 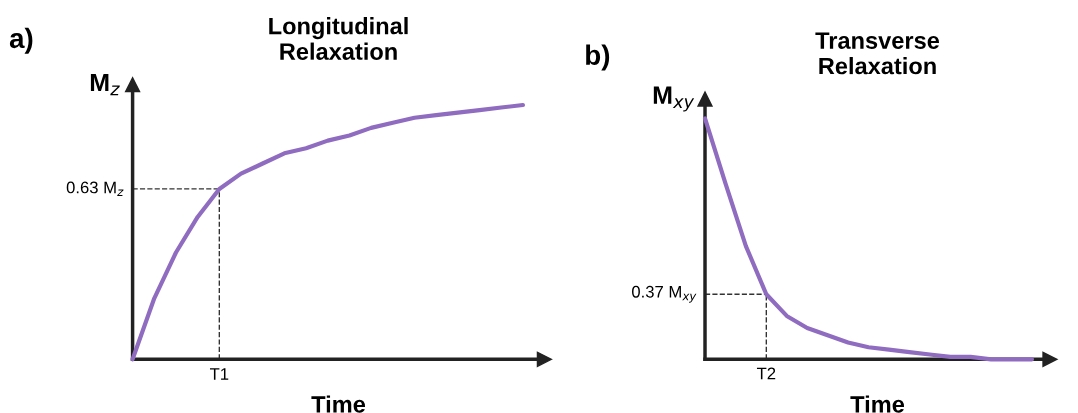 I want to click on text: T2, so click(x=766, y=373).